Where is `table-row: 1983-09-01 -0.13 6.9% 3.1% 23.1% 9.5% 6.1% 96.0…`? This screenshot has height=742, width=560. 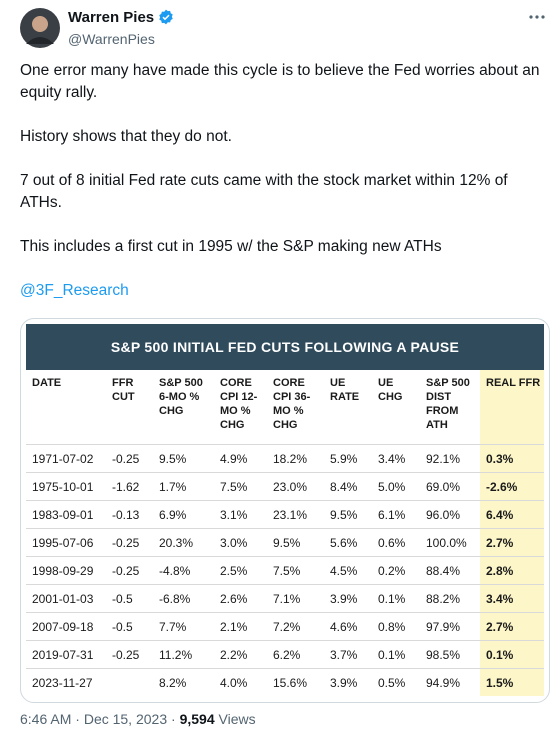 table-row: 1983-09-01 -0.13 6.9% 3.1% 23.1% 9.5% 6.1% 96.0… is located at coordinates (285, 514).